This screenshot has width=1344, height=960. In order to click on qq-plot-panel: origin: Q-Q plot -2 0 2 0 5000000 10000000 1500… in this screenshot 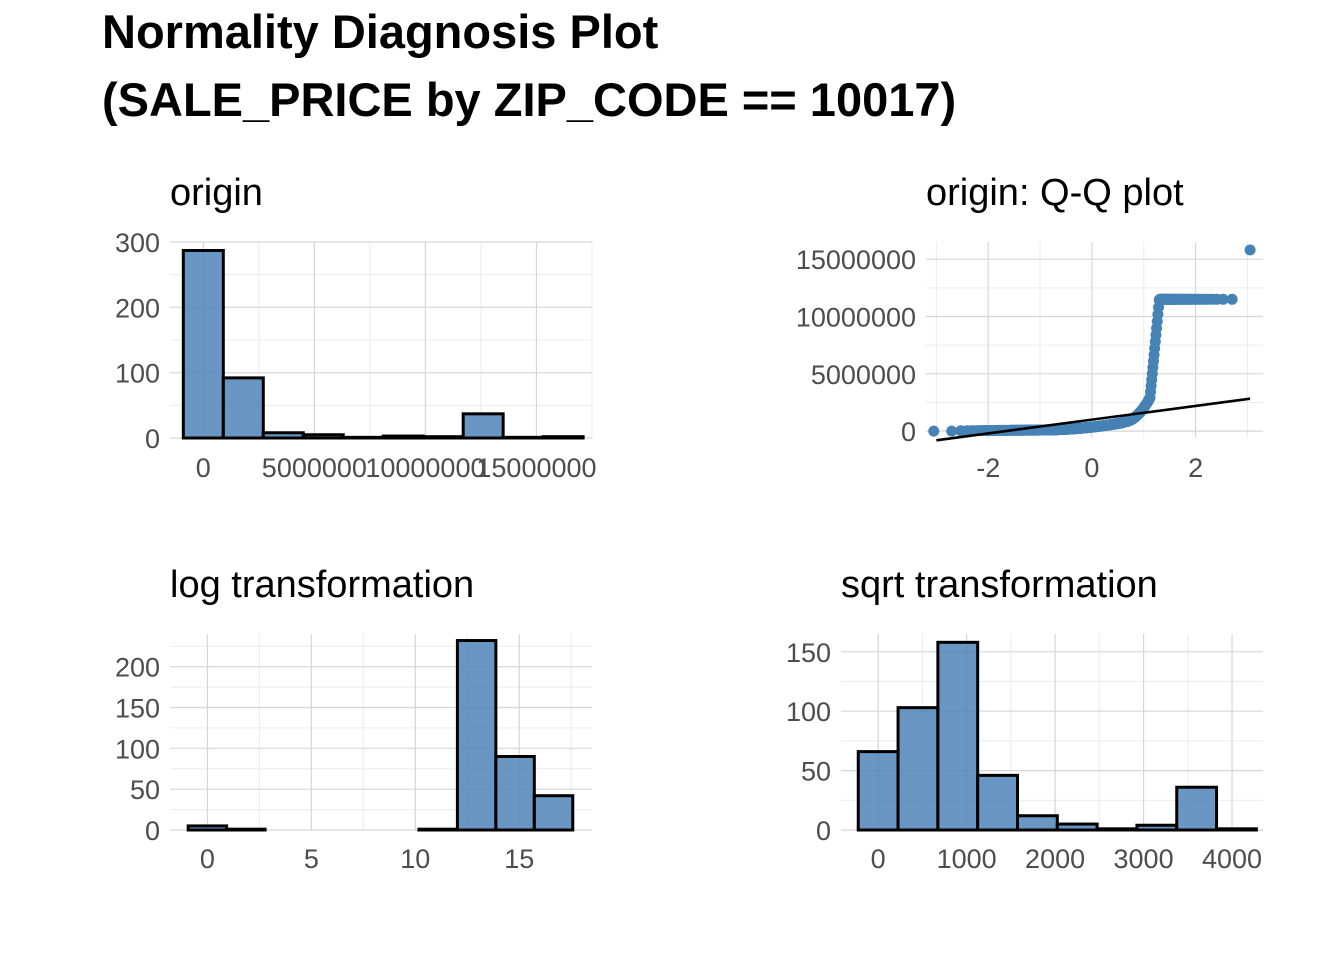, I will do `click(1029, 327)`.